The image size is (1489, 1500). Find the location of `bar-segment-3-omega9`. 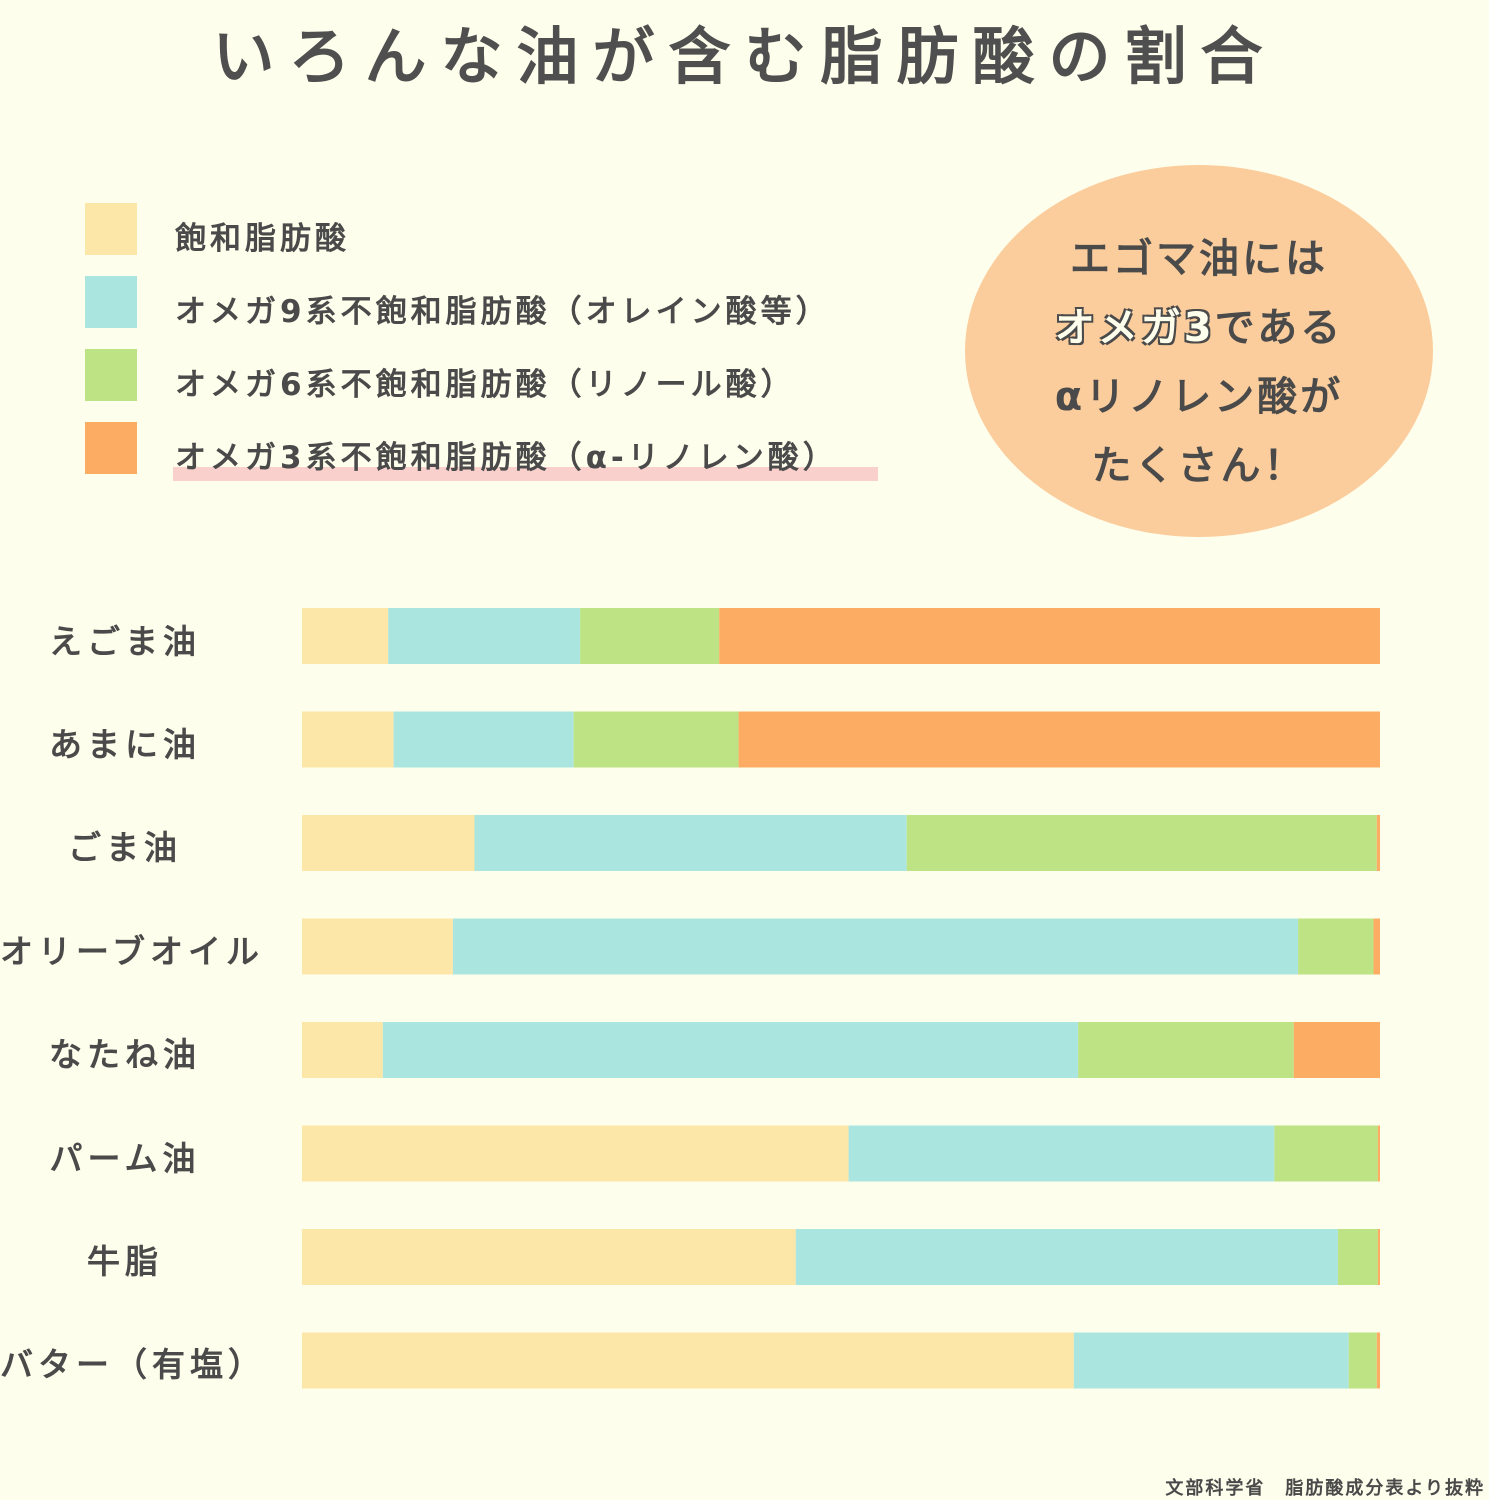

bar-segment-3-omega9 is located at coordinates (690, 843).